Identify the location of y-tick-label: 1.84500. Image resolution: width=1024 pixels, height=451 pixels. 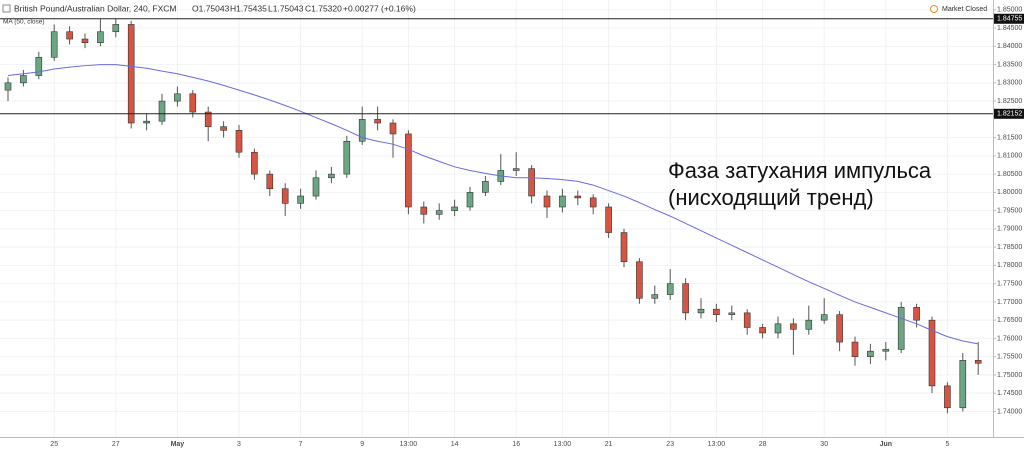
(1009, 28).